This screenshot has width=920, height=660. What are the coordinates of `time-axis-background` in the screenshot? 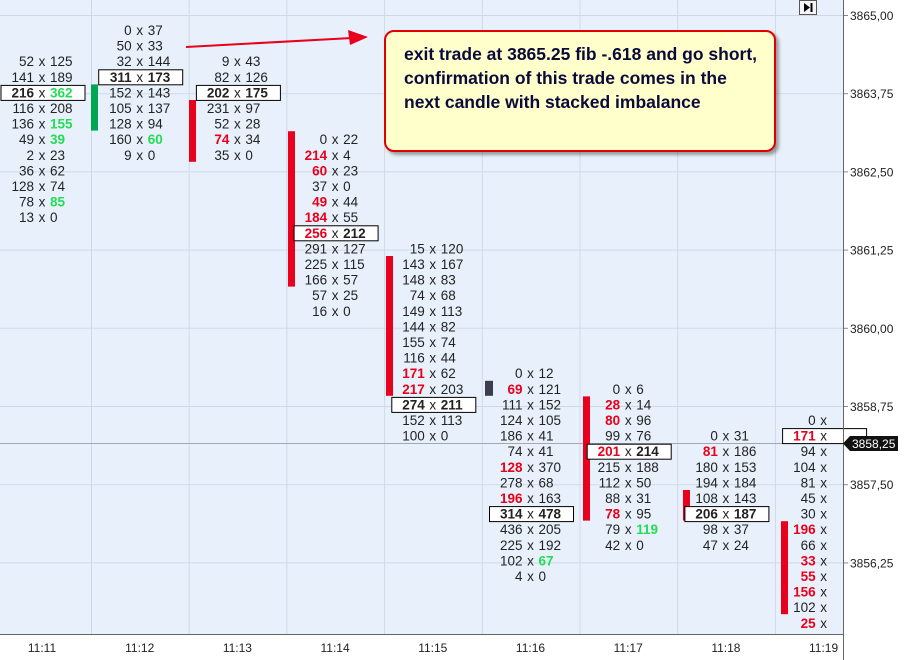 It's located at (422, 647).